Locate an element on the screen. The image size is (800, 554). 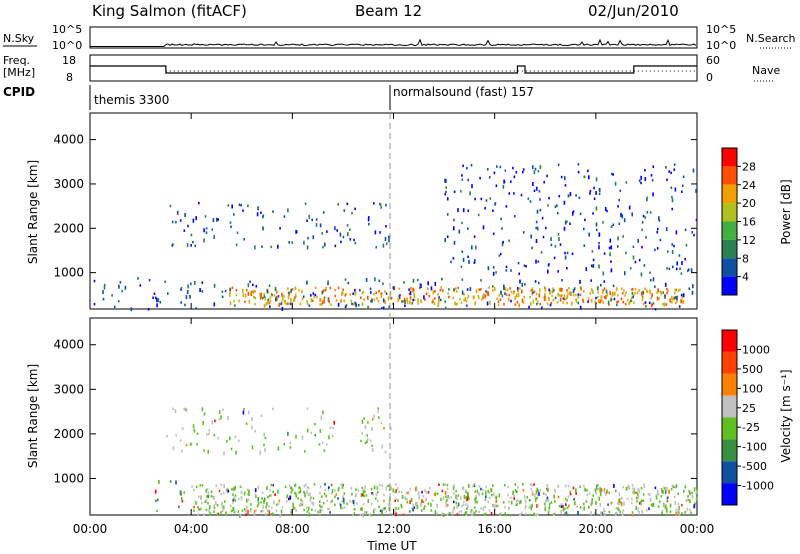
time-tick-label: 08:00 is located at coordinates (292, 529).